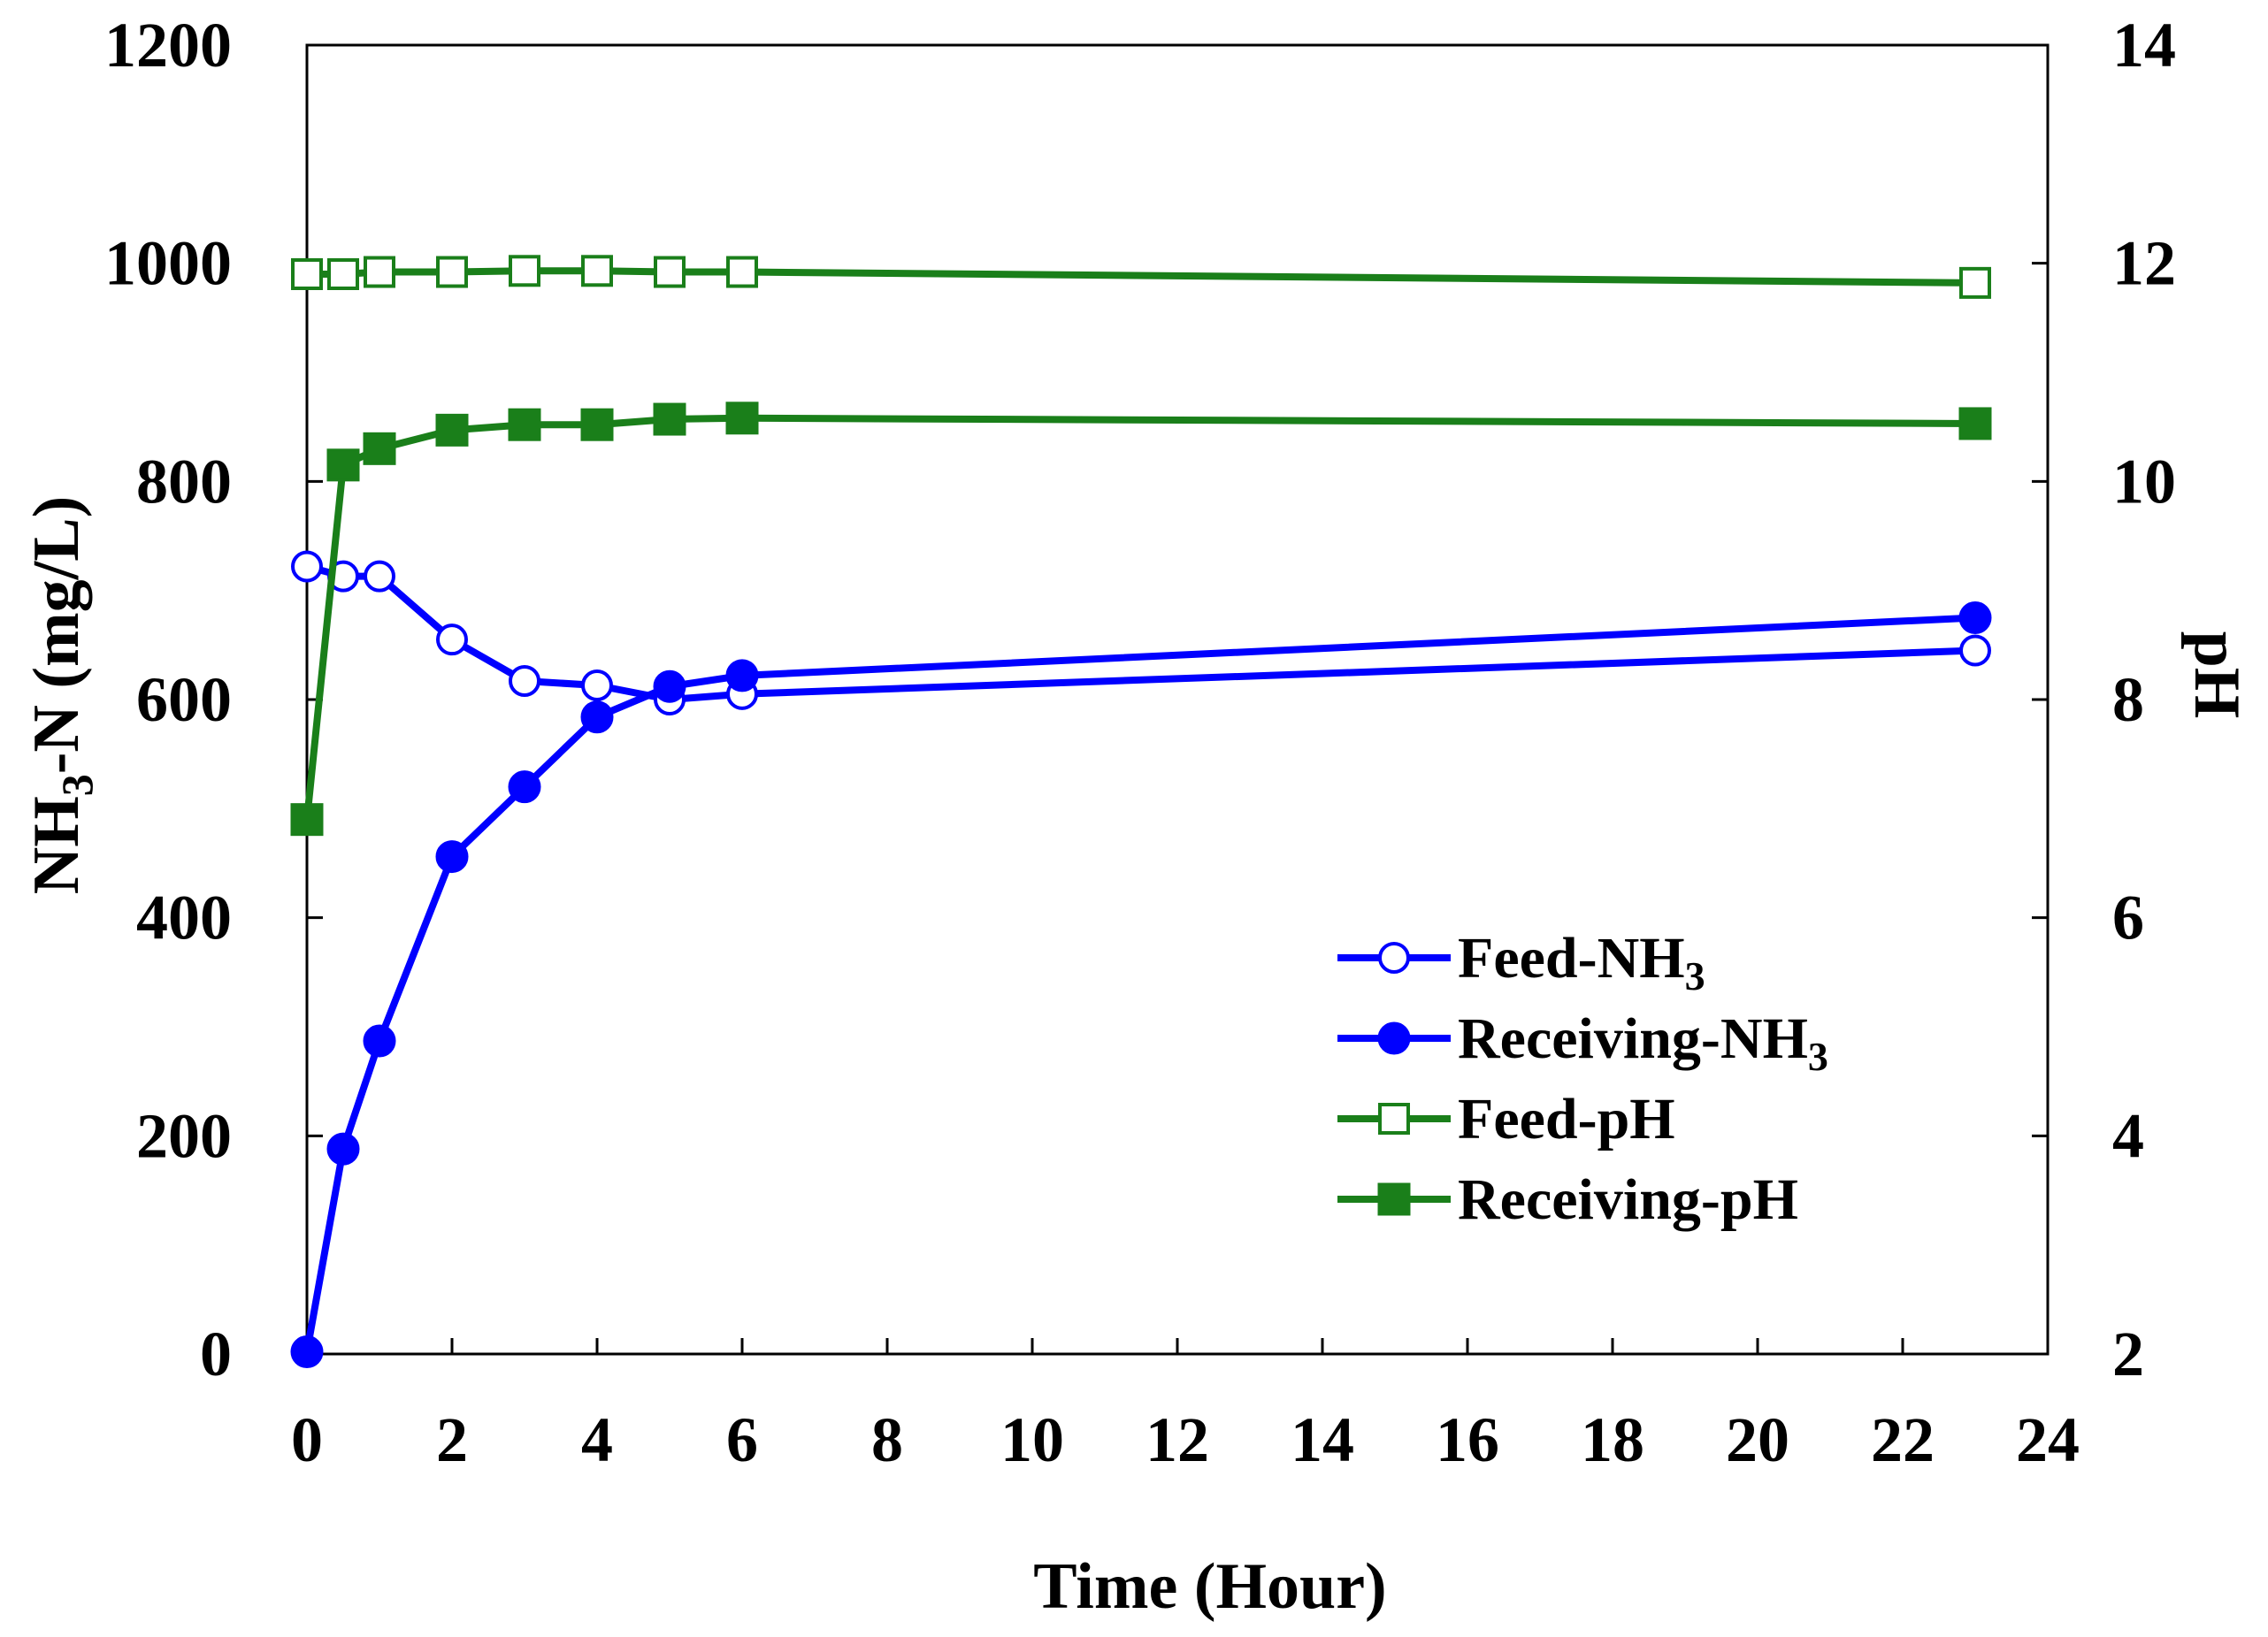 Image resolution: width=2268 pixels, height=1637 pixels. Describe the element at coordinates (2144, 263) in the screenshot. I see `right-y-tick-label: 12` at that location.